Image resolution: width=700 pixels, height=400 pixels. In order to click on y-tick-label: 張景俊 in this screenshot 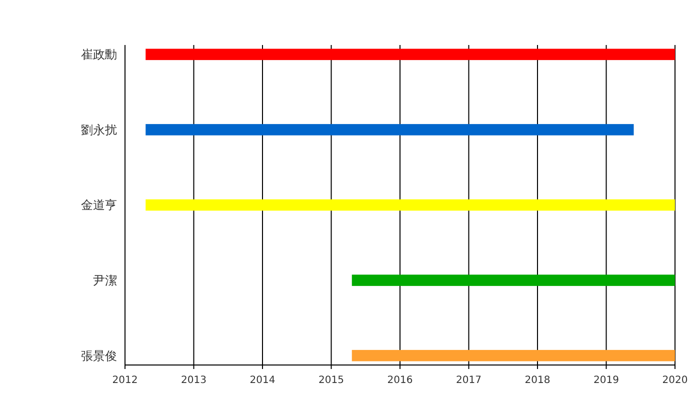, I will do `click(99, 355)`.